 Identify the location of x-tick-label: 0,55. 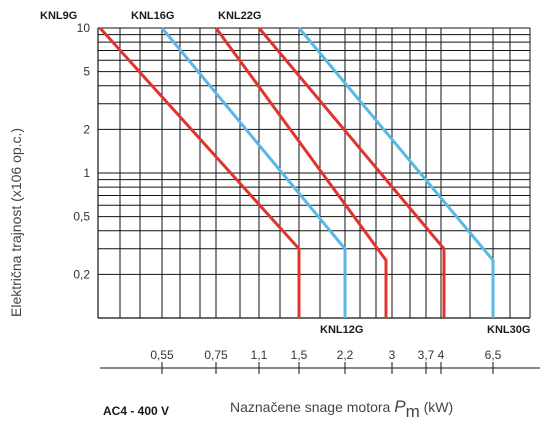
(162, 355).